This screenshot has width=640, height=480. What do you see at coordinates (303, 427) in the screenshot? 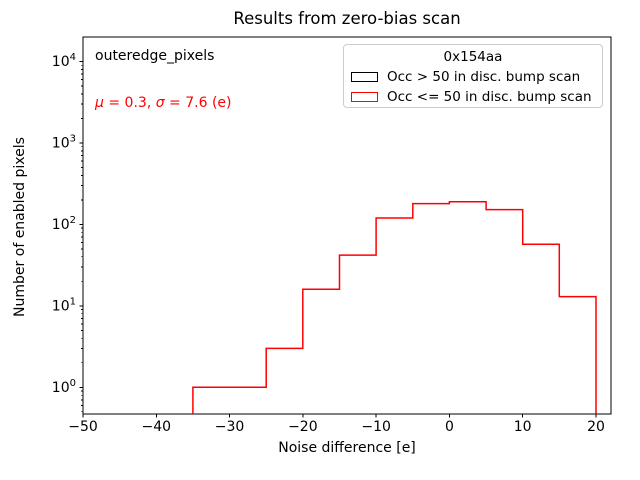
I see `x-tick-label: −20` at bounding box center [303, 427].